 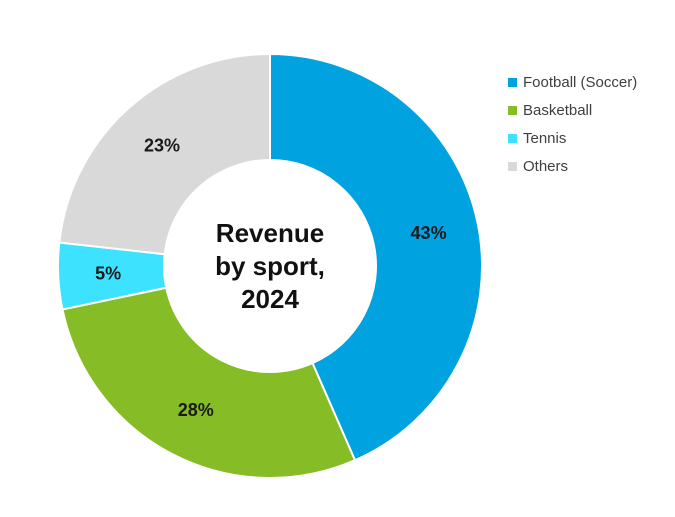 I want to click on legend-label: Football (Soccer), so click(x=580, y=82).